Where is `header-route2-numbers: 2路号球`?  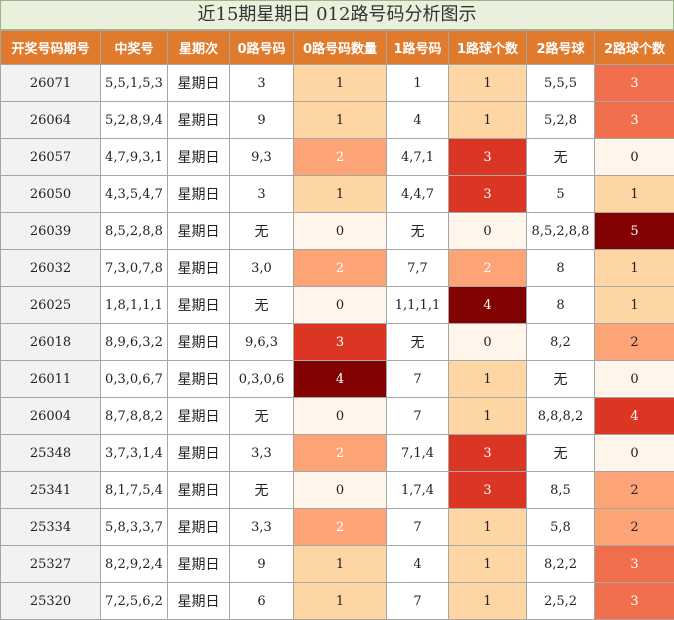
header-route2-numbers: 2路号球 is located at coordinates (560, 47).